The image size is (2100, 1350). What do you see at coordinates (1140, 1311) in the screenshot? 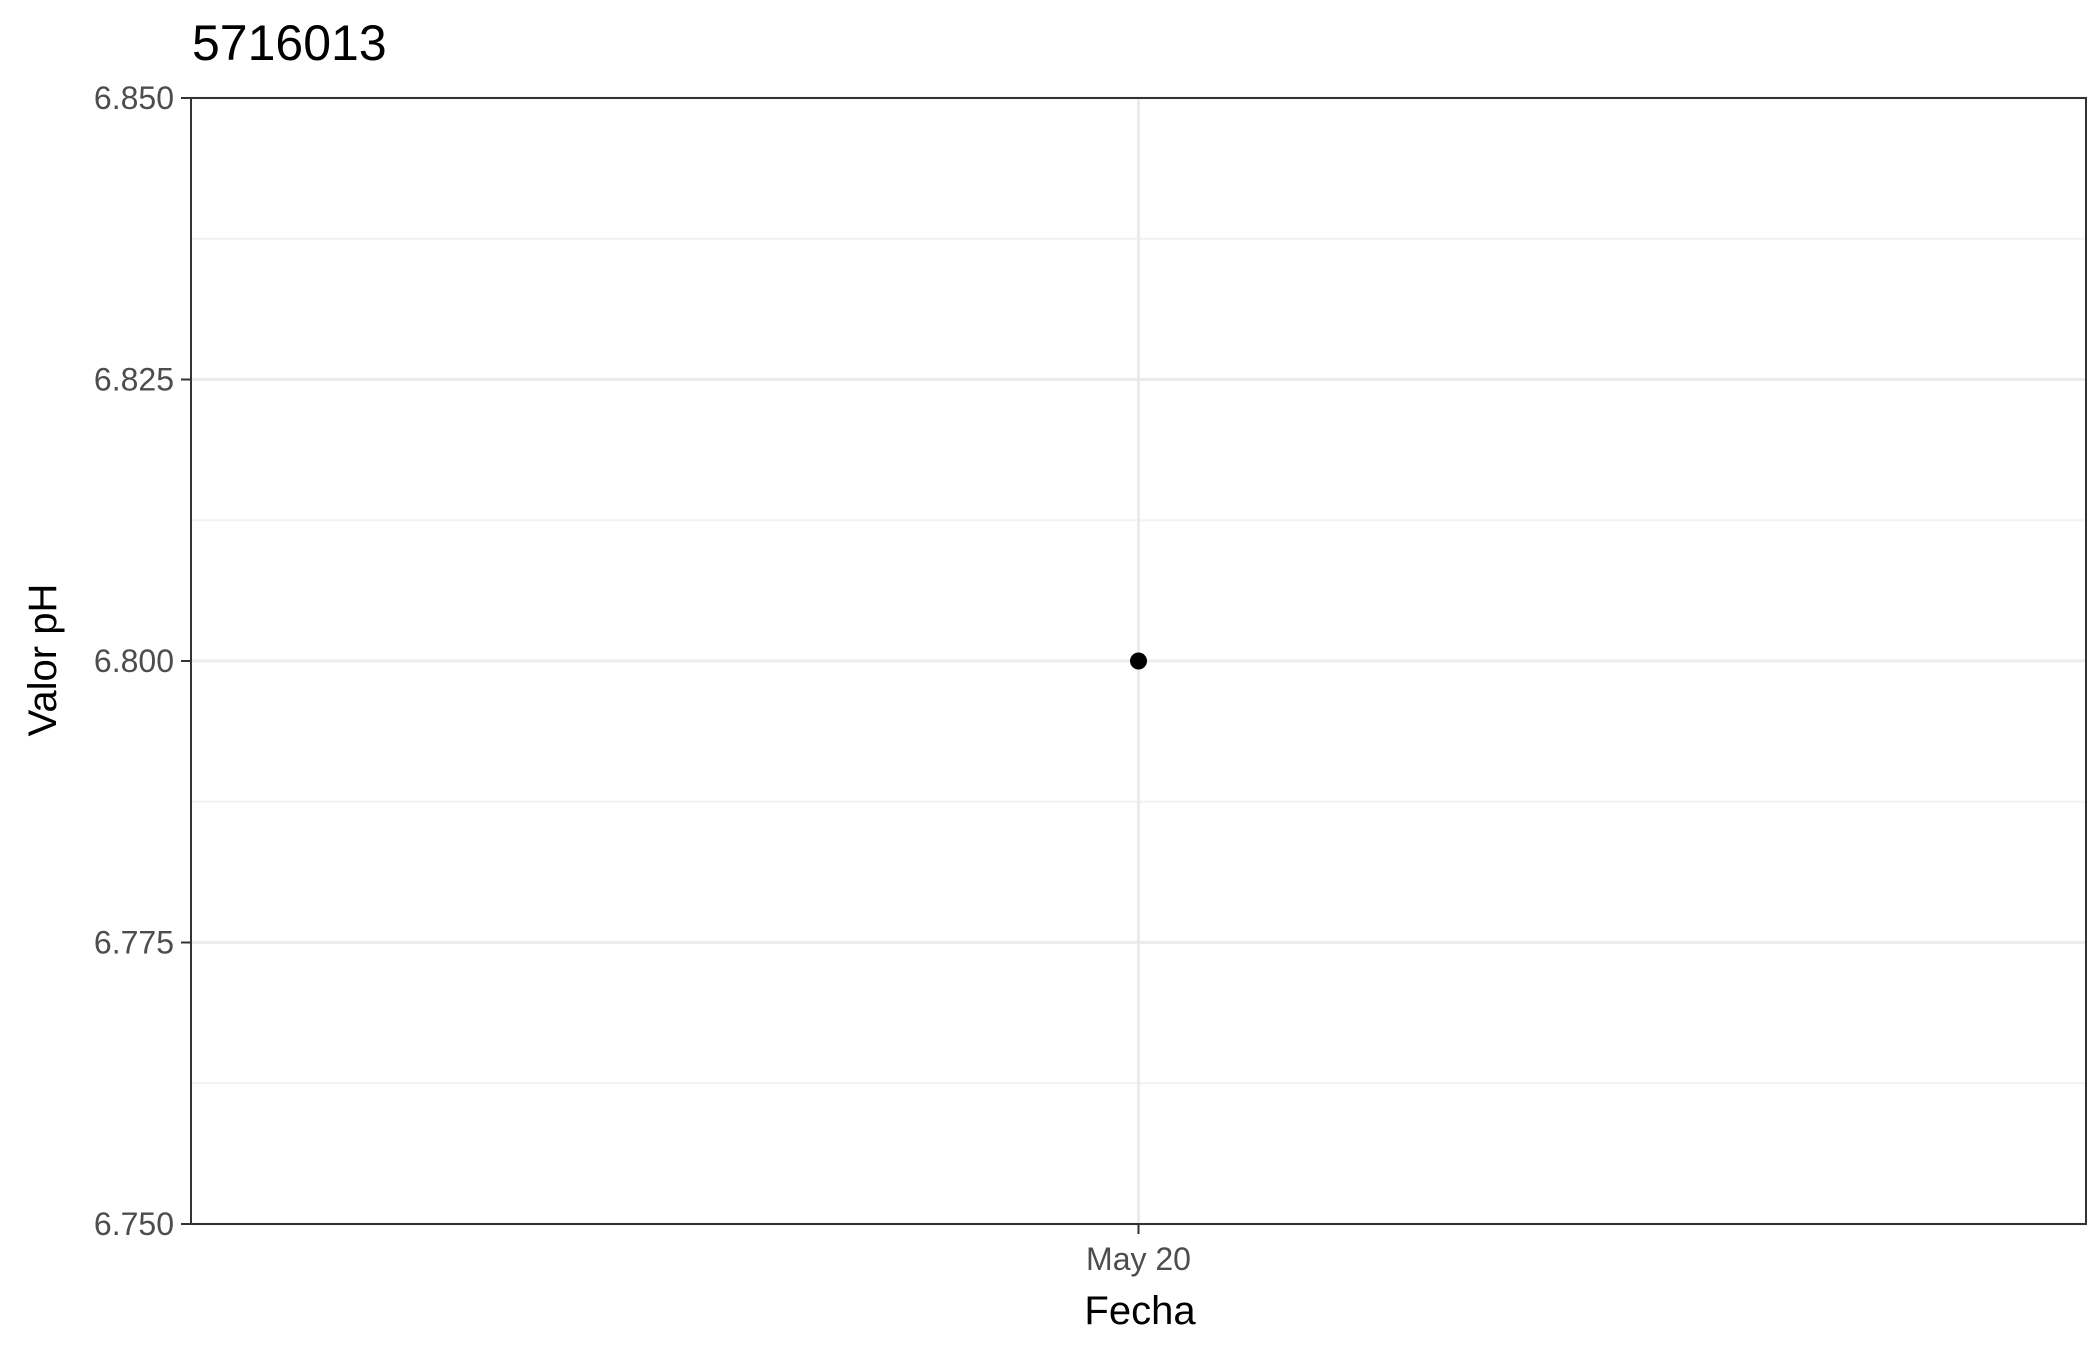
I see `x-axis-title: Fecha` at bounding box center [1140, 1311].